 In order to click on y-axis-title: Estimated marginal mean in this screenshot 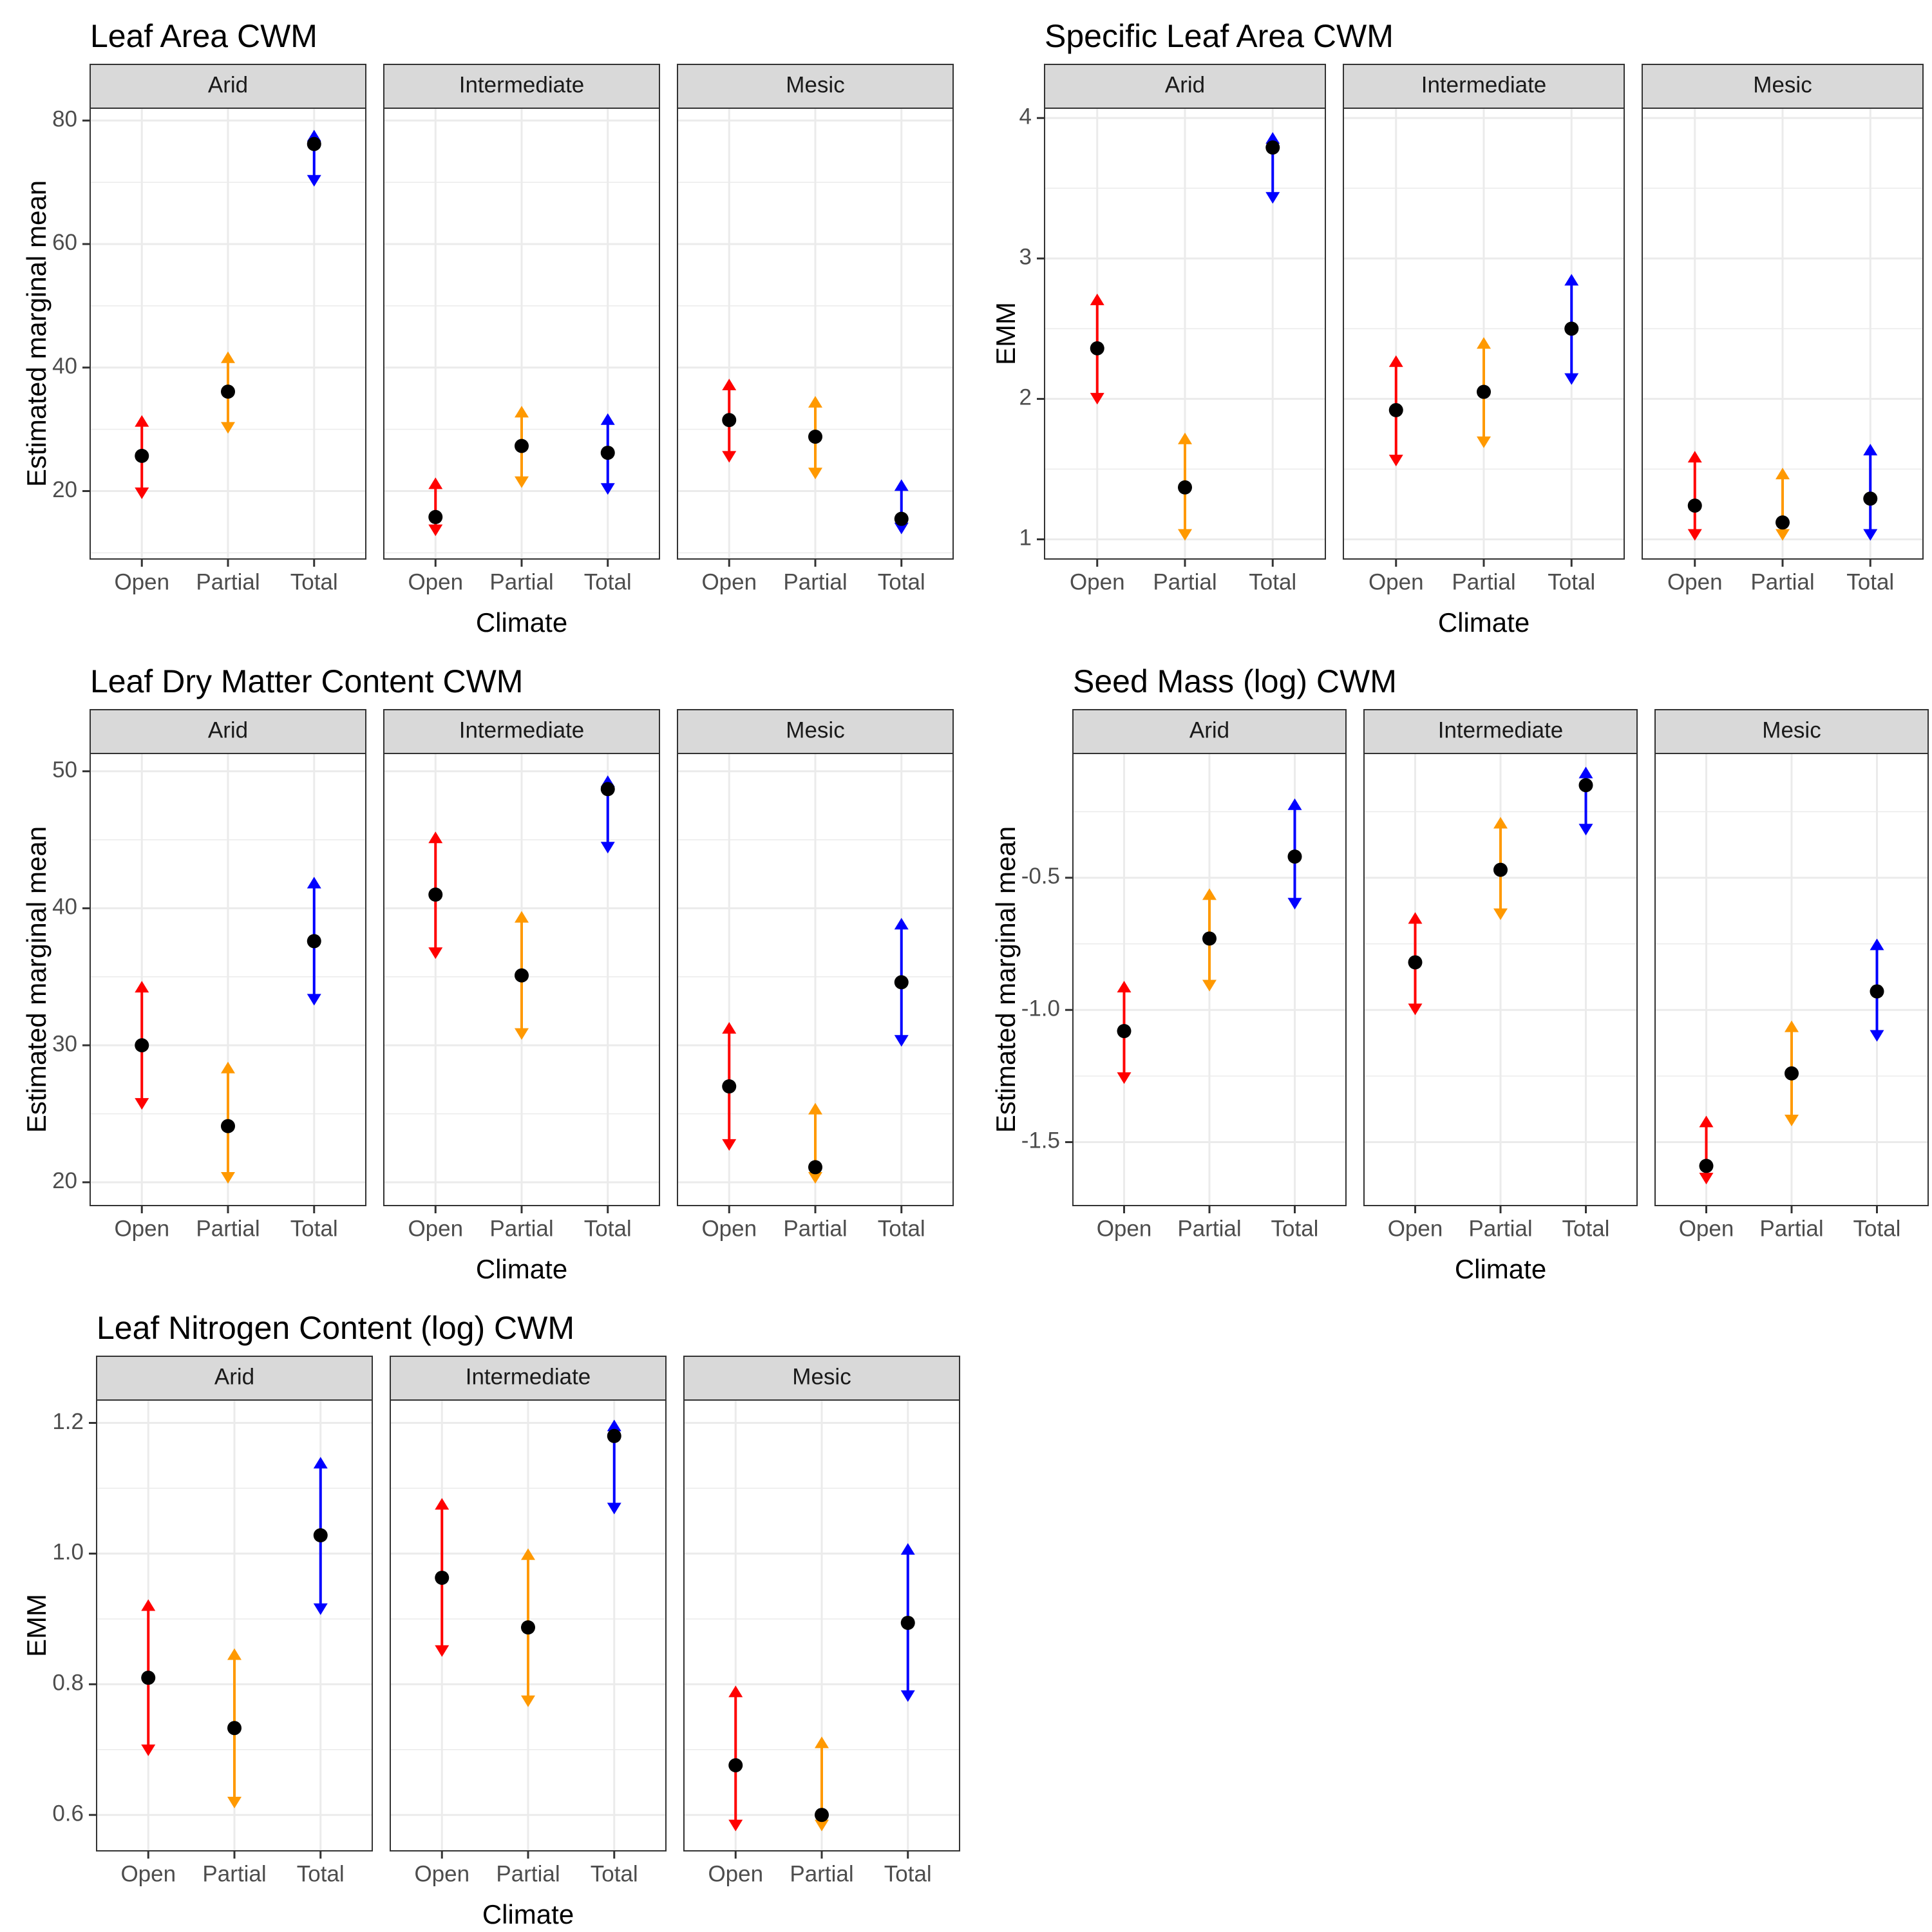, I will do `click(36, 979)`.